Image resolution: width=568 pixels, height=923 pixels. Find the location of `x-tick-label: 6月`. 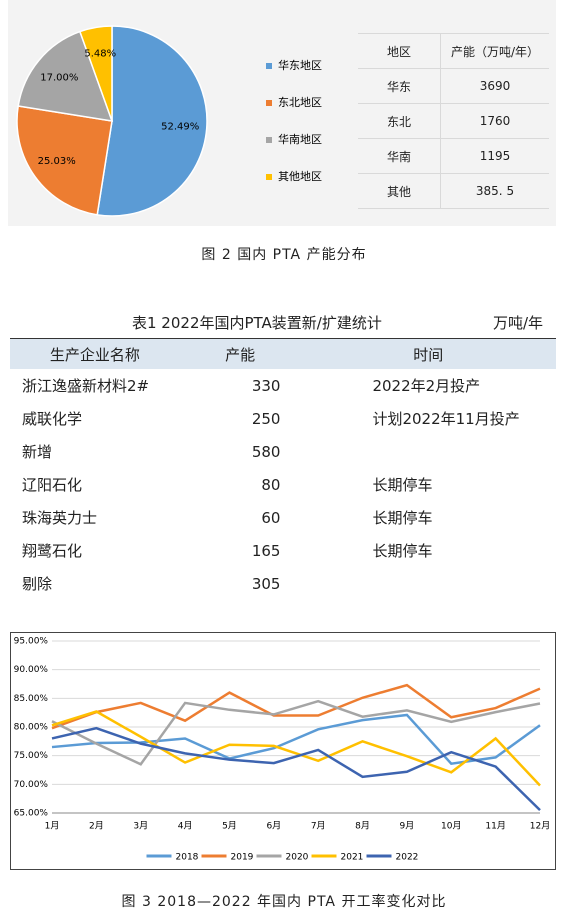

x-tick-label: 6月 is located at coordinates (273, 826).